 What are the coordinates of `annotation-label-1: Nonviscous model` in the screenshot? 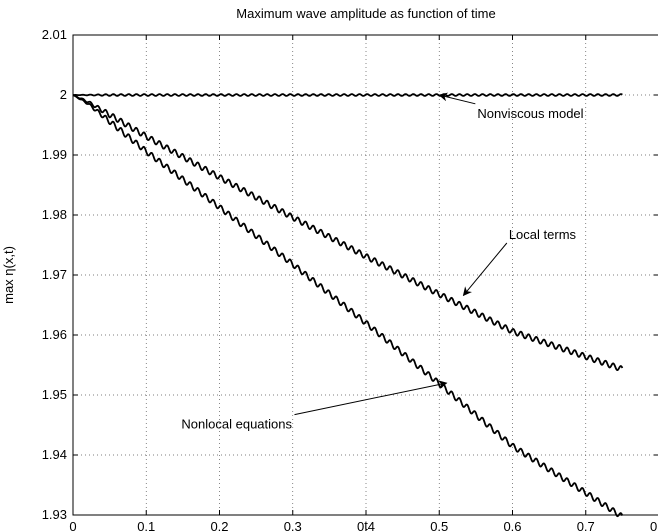 It's located at (530, 113).